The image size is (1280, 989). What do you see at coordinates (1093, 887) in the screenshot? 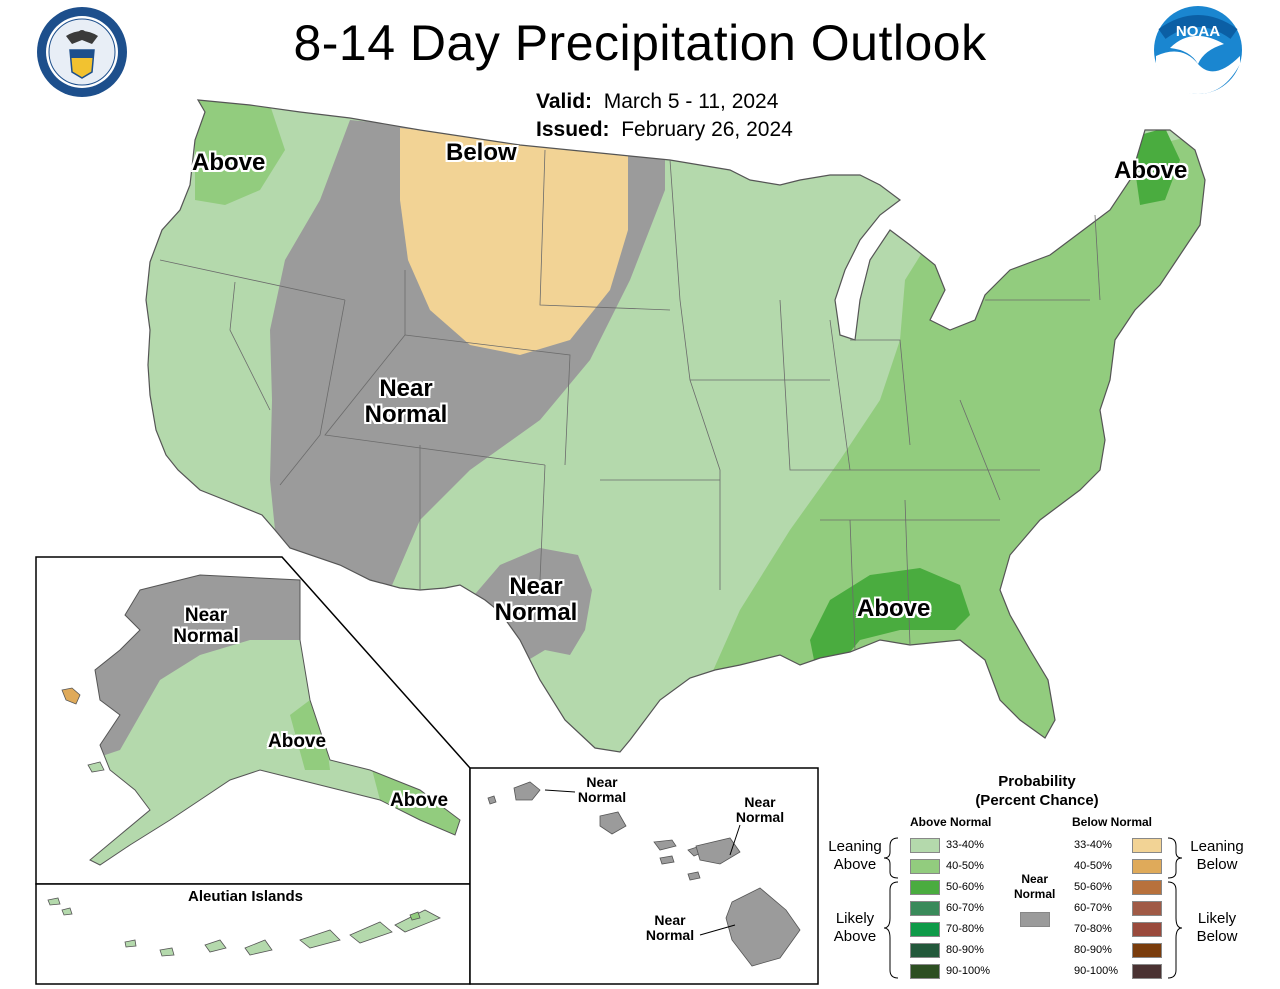
I see `legend-below-label: 50-60%` at bounding box center [1093, 887].